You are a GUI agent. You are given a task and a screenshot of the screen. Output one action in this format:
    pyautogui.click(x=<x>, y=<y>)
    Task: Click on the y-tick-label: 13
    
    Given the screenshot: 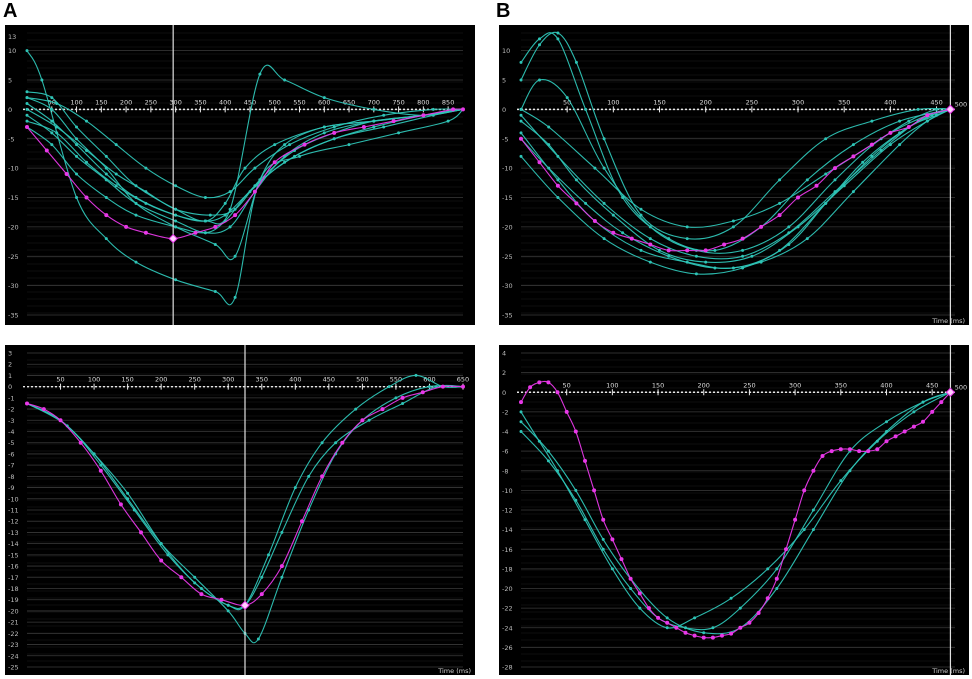 What is the action you would take?
    pyautogui.click(x=12, y=37)
    